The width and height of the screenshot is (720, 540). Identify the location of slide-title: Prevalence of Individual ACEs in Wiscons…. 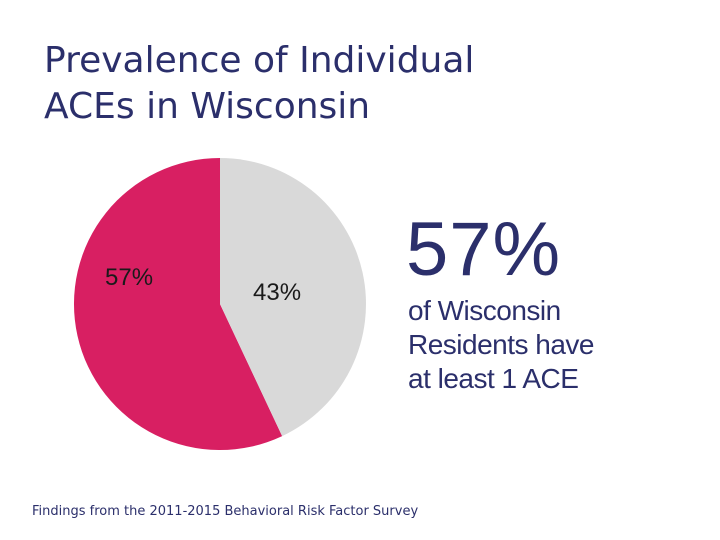
(324, 84).